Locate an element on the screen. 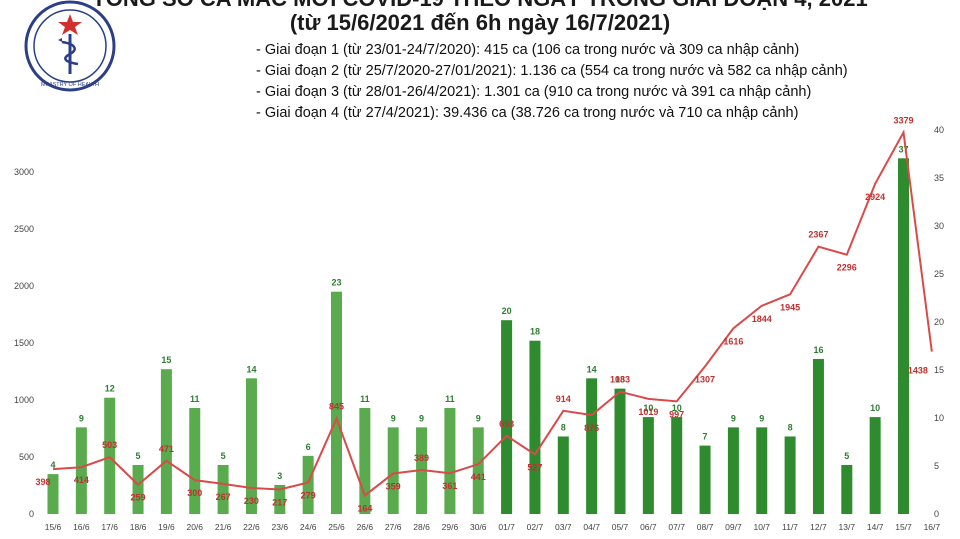 The height and width of the screenshot is (539, 960). bar-label-15/6: 4 is located at coordinates (52, 465).